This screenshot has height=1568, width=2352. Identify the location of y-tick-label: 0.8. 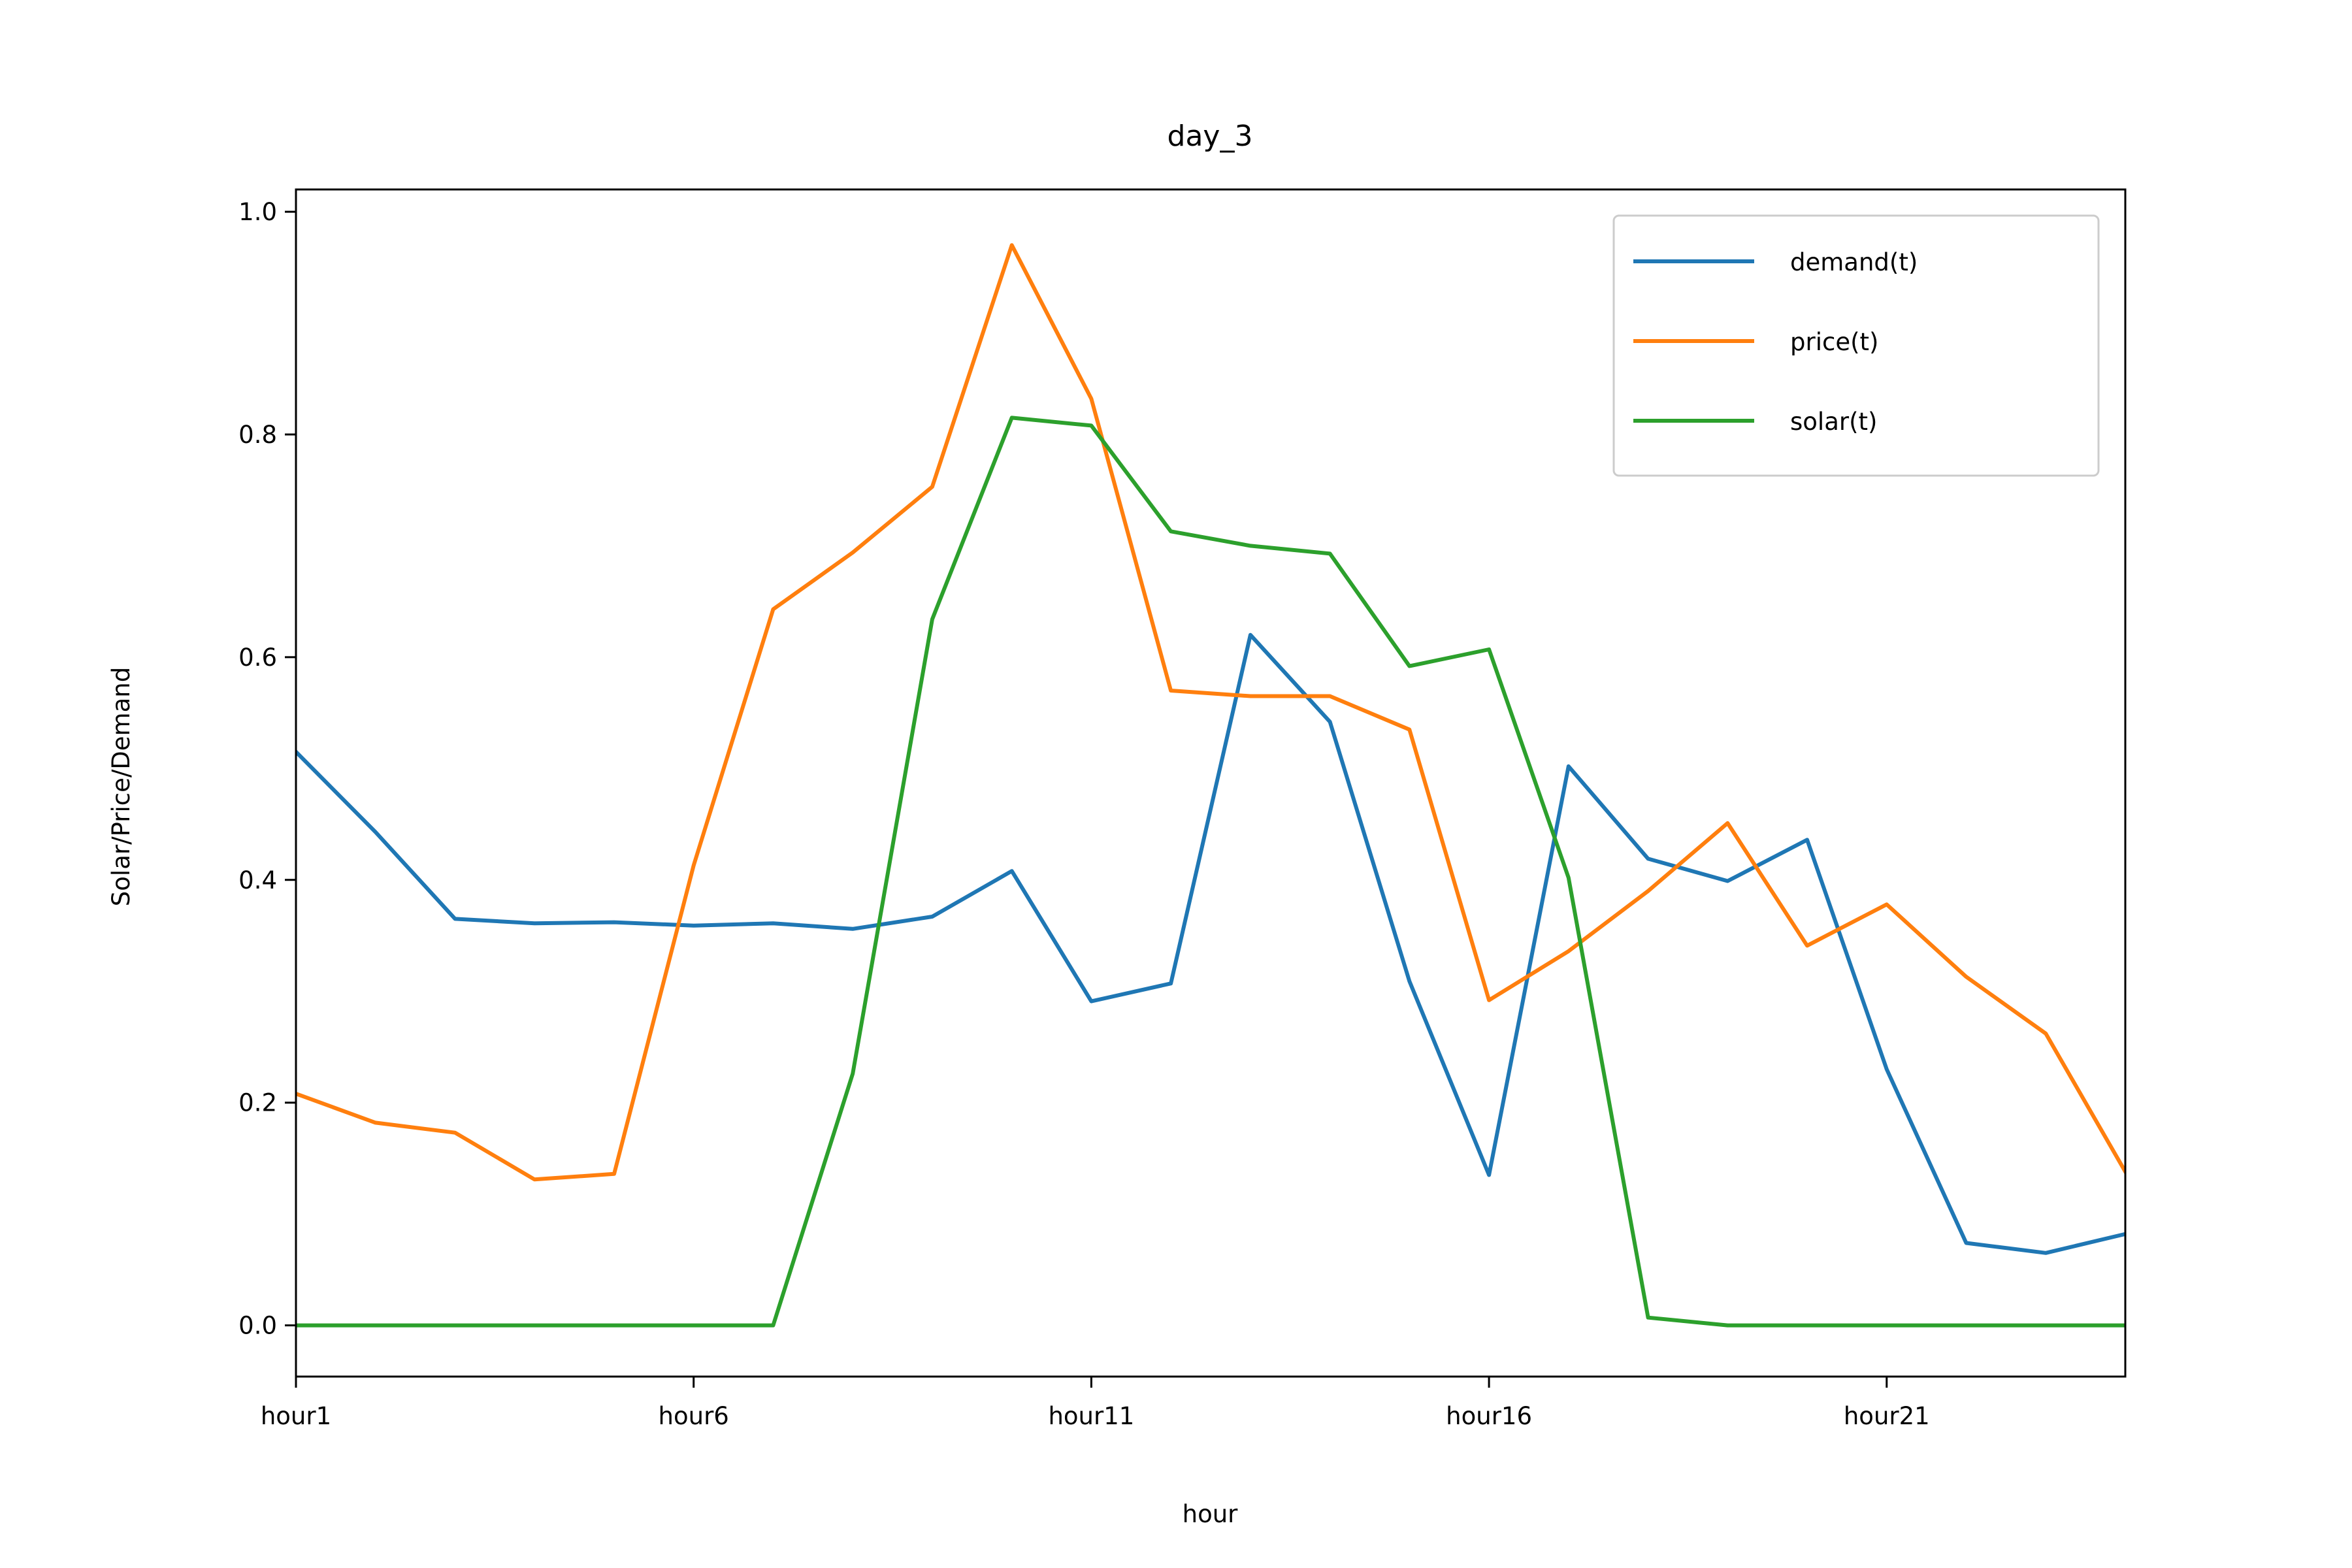
(257, 435).